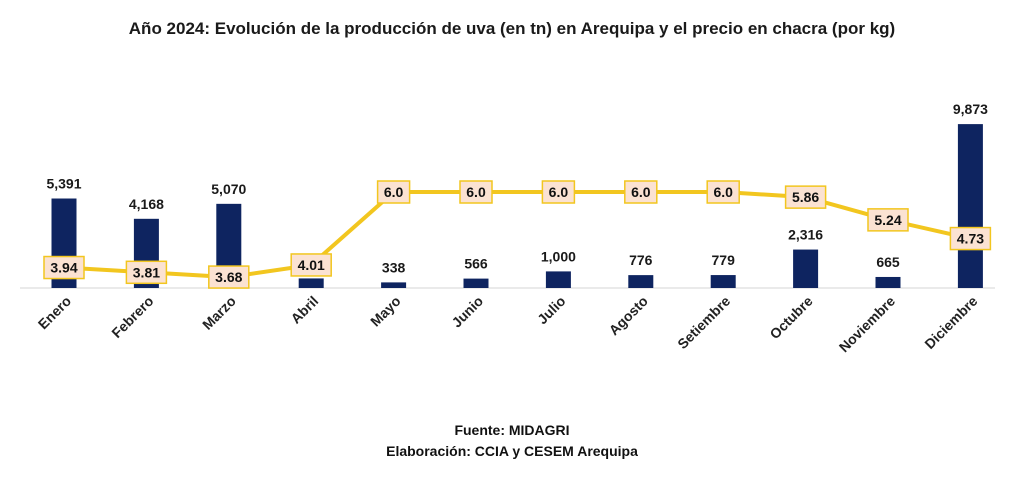  I want to click on price-value-label: 5.24, so click(887, 220).